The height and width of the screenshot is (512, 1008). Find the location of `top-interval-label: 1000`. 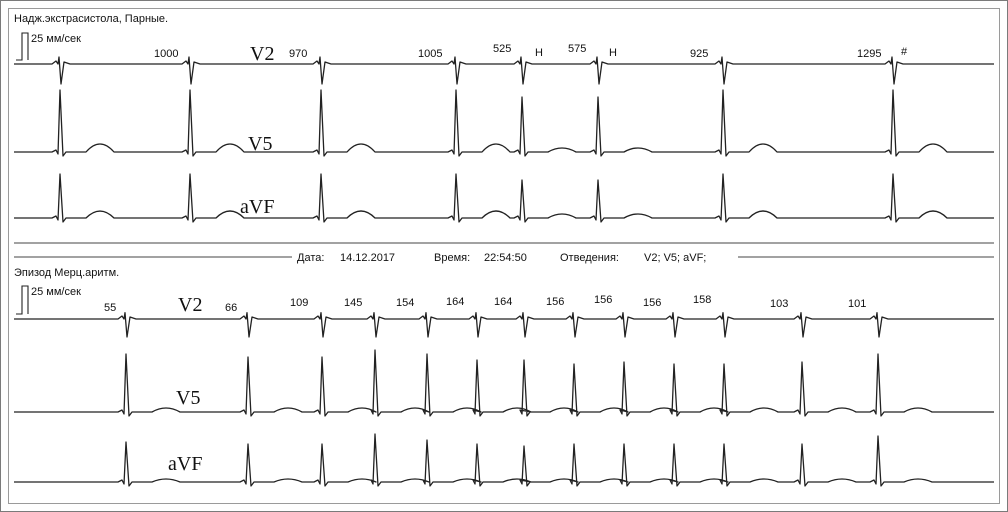

top-interval-label: 1000 is located at coordinates (166, 54).